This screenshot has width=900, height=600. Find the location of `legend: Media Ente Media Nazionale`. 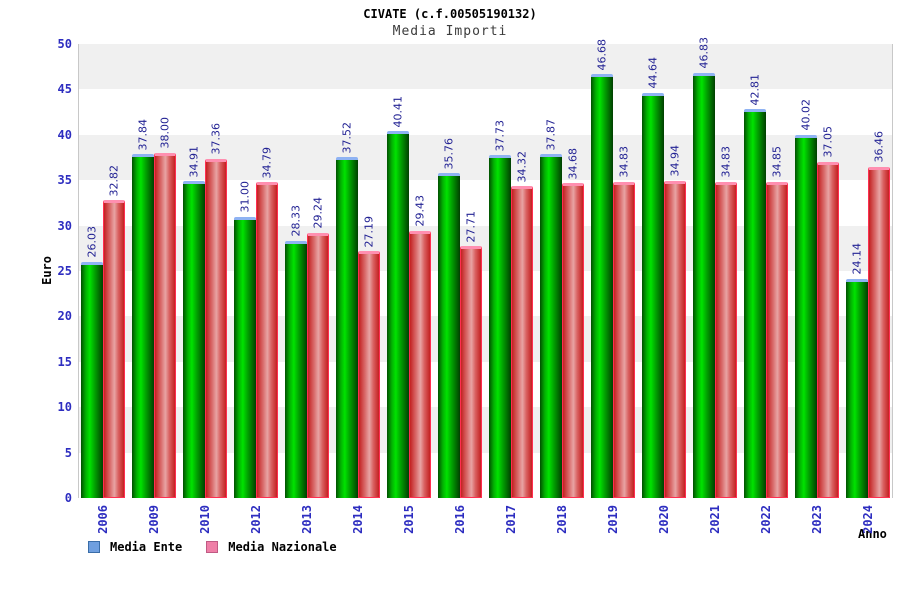

legend: Media Ente Media Nazionale is located at coordinates (212, 547).